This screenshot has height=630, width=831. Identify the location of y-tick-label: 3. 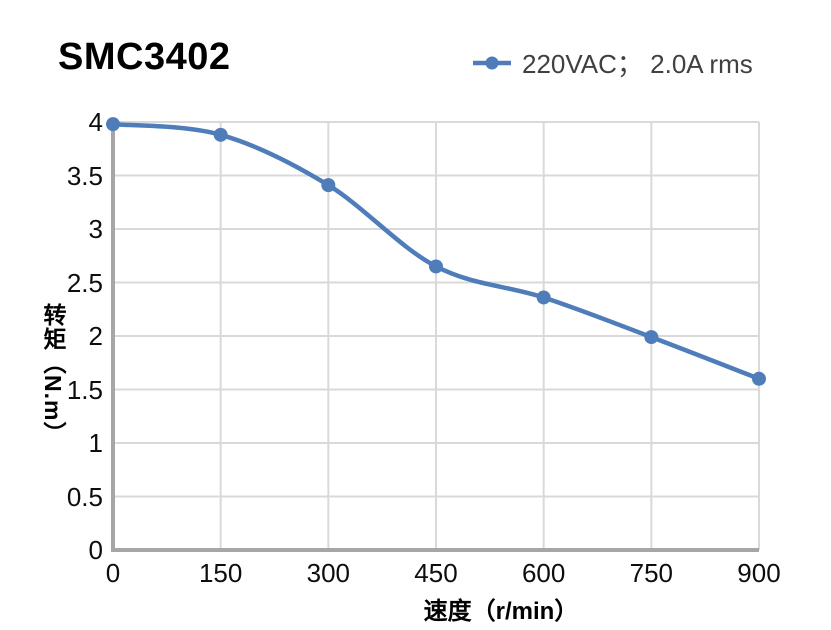
(95, 229).